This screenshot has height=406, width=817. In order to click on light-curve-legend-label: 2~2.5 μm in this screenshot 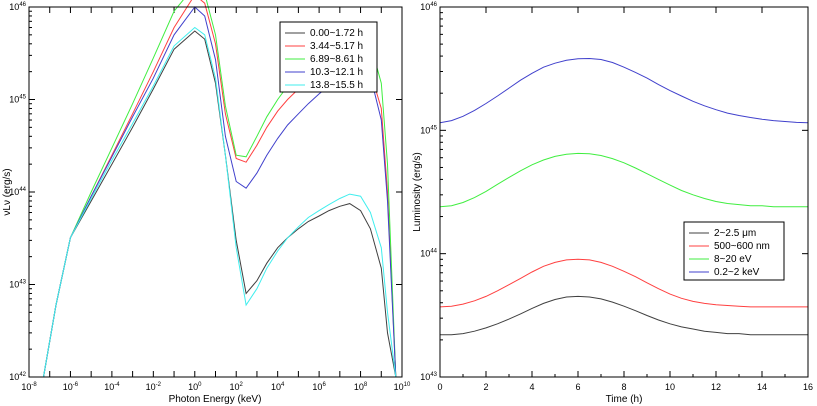, I will do `click(735, 233)`.